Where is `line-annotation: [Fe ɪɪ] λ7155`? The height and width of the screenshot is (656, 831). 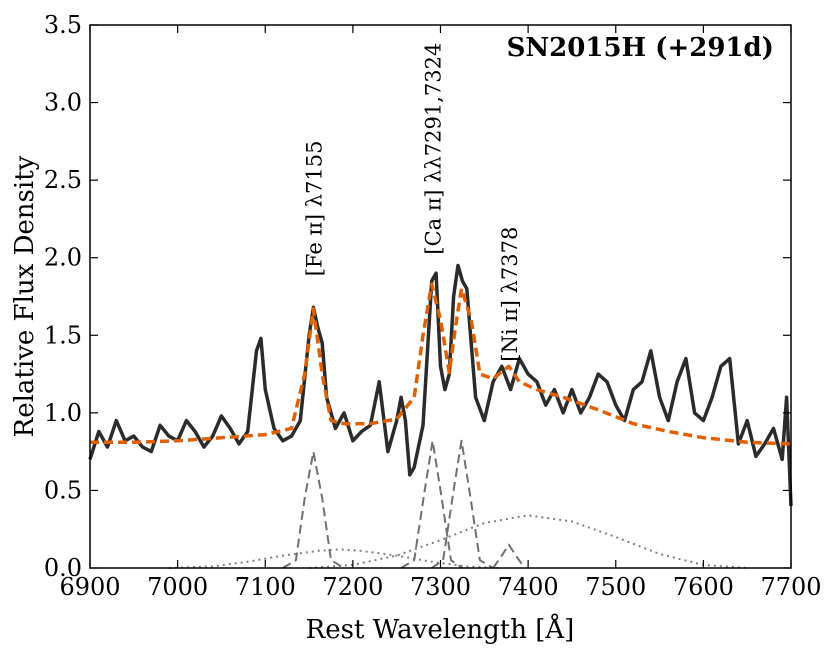
line-annotation: [Fe ɪɪ] λ7155 is located at coordinates (314, 209).